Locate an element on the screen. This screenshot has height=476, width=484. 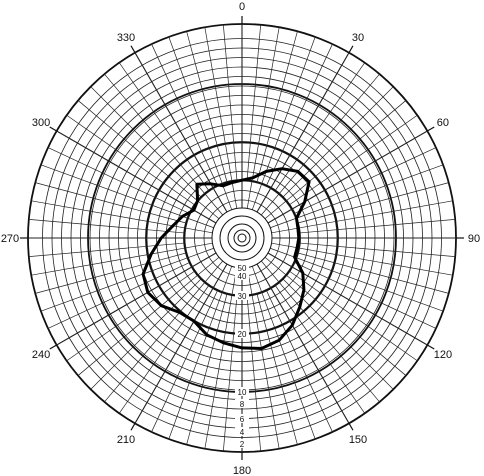
angle-tick-label: 120 is located at coordinates (443, 355).